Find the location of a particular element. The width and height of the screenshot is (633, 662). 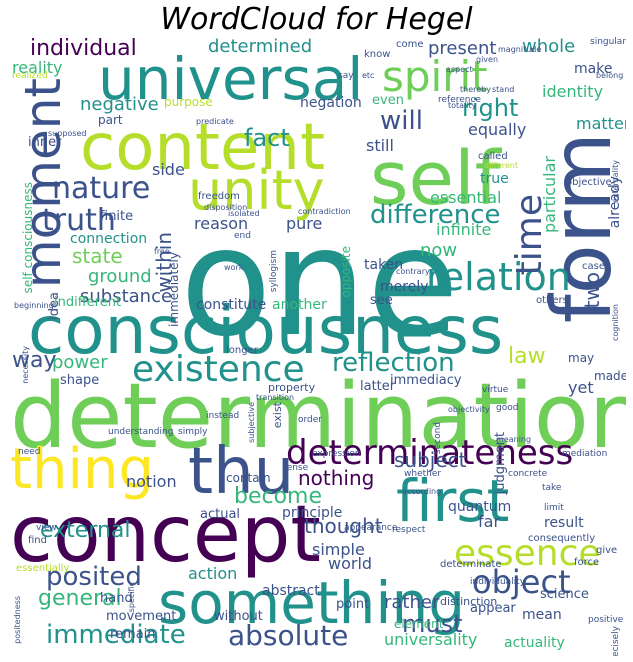

cloud-word: say is located at coordinates (346, 76).